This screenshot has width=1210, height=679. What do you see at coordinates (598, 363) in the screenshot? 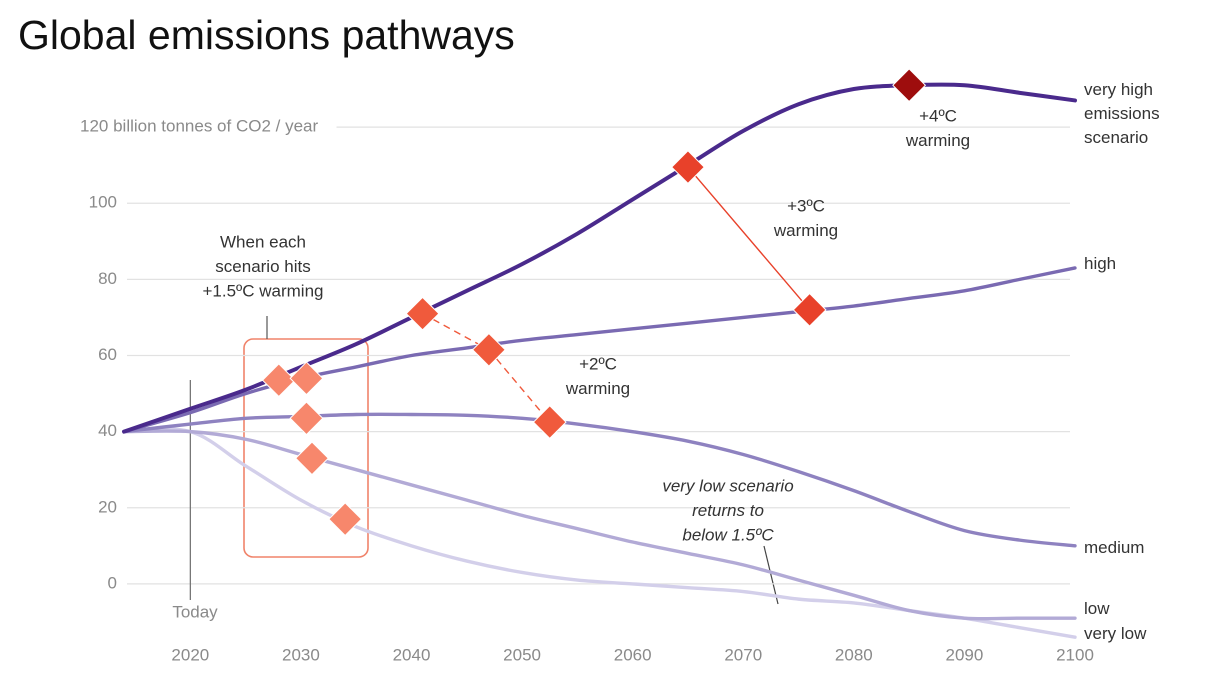
I see `annotation: +2ºC` at bounding box center [598, 363].